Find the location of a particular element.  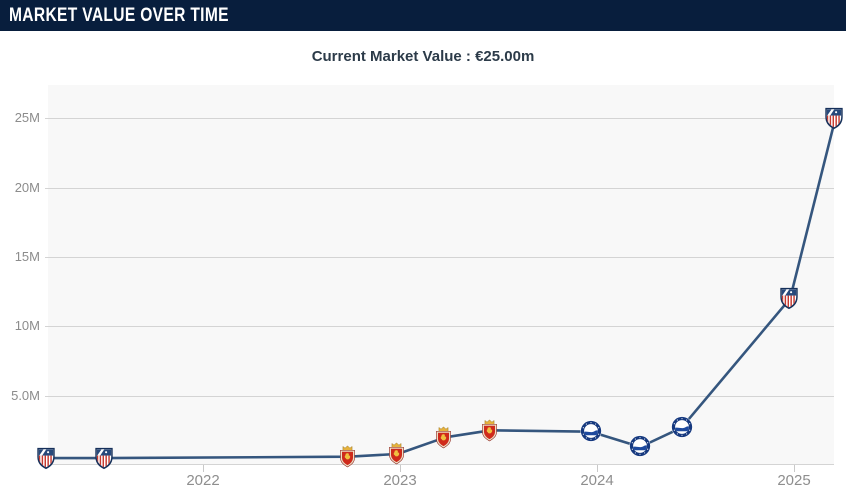

y-axis-label: 25M is located at coordinates (27, 118).